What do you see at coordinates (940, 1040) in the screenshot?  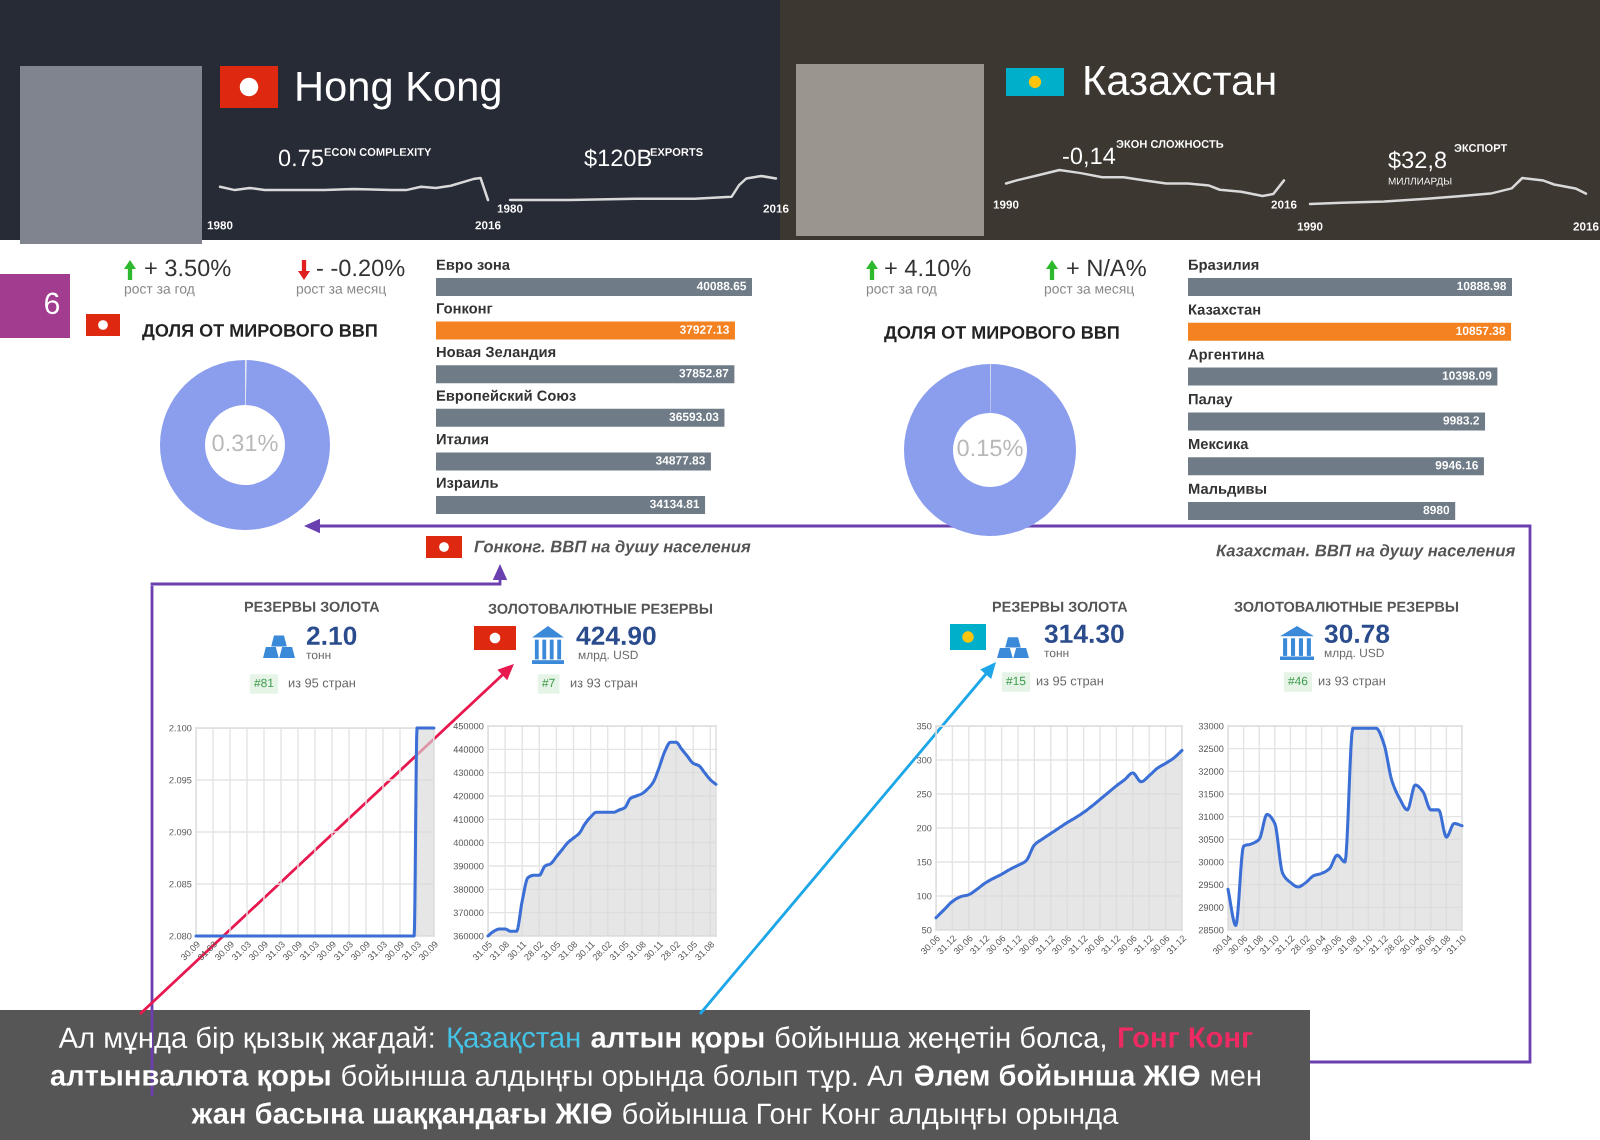 I see `text: бойынша жеңетін болса,` at bounding box center [940, 1040].